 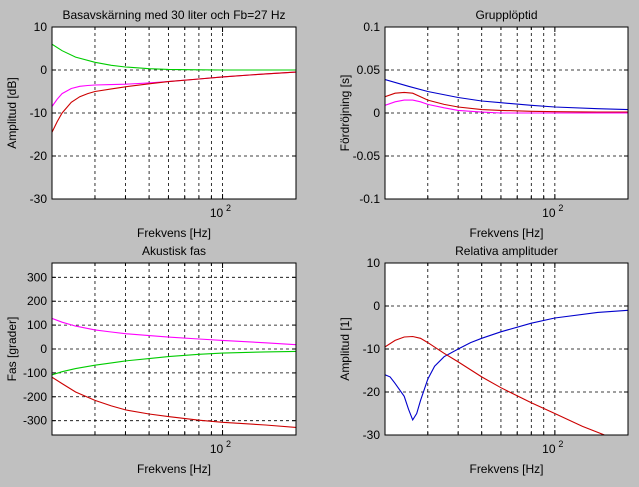 What do you see at coordinates (37, 277) in the screenshot?
I see `y-tick-label: 300` at bounding box center [37, 277].